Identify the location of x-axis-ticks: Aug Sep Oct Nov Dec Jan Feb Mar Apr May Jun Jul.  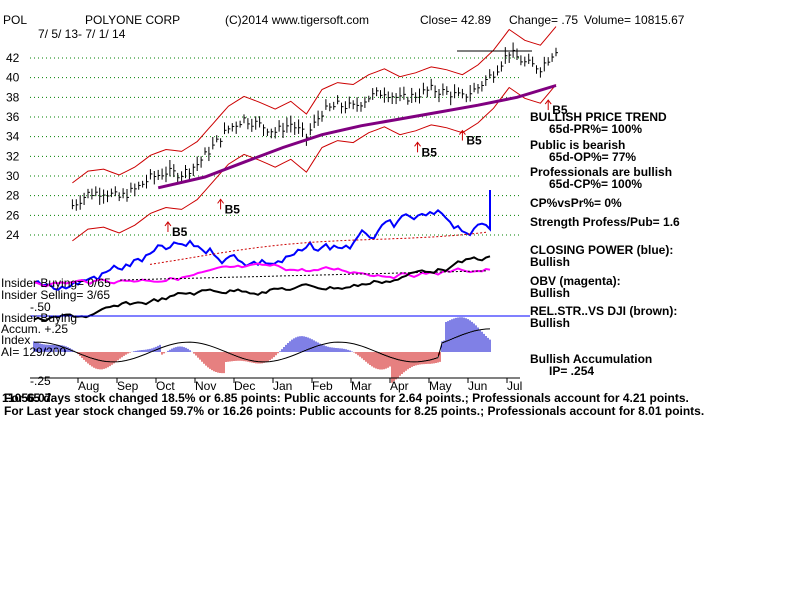
(276, 385).